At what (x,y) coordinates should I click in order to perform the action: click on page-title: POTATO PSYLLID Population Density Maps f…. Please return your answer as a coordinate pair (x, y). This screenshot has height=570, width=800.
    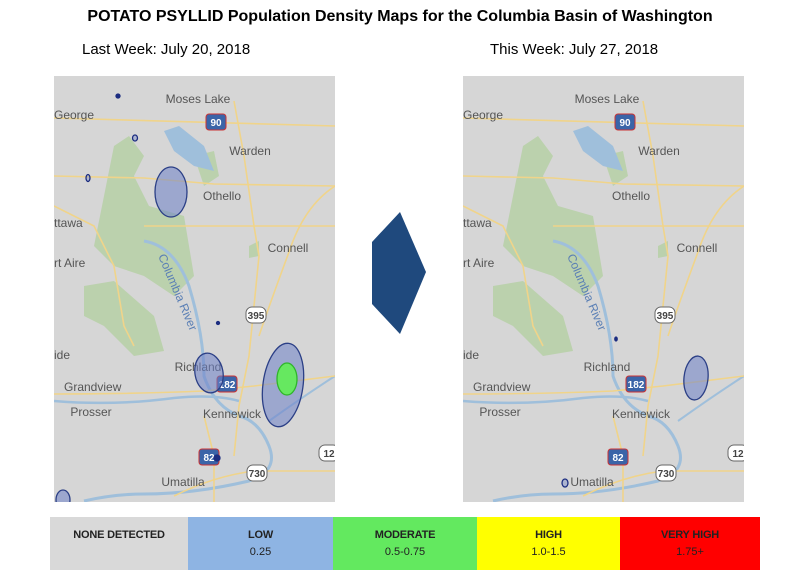
    Looking at the image, I should click on (400, 16).